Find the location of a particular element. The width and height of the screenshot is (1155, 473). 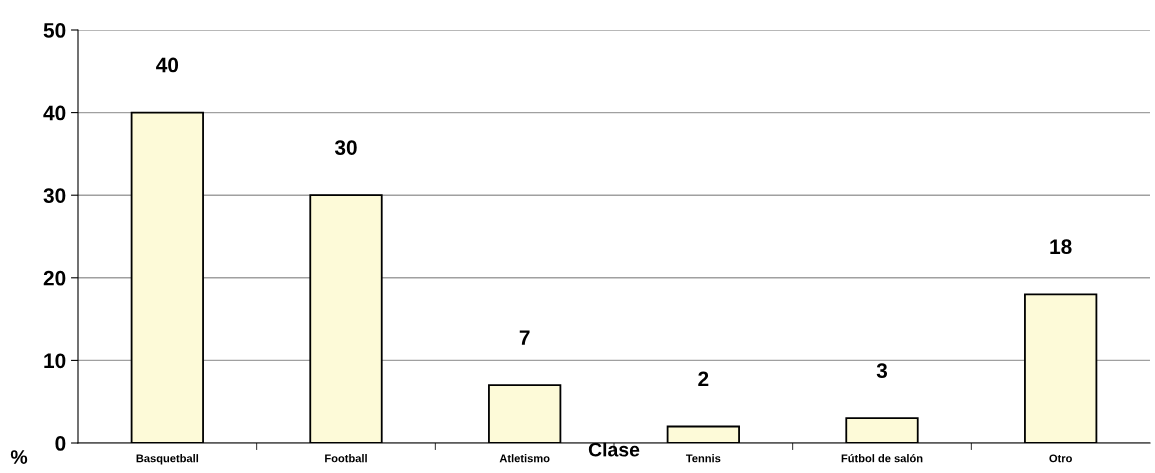

x-tick-label: Basquetball is located at coordinates (167, 459).